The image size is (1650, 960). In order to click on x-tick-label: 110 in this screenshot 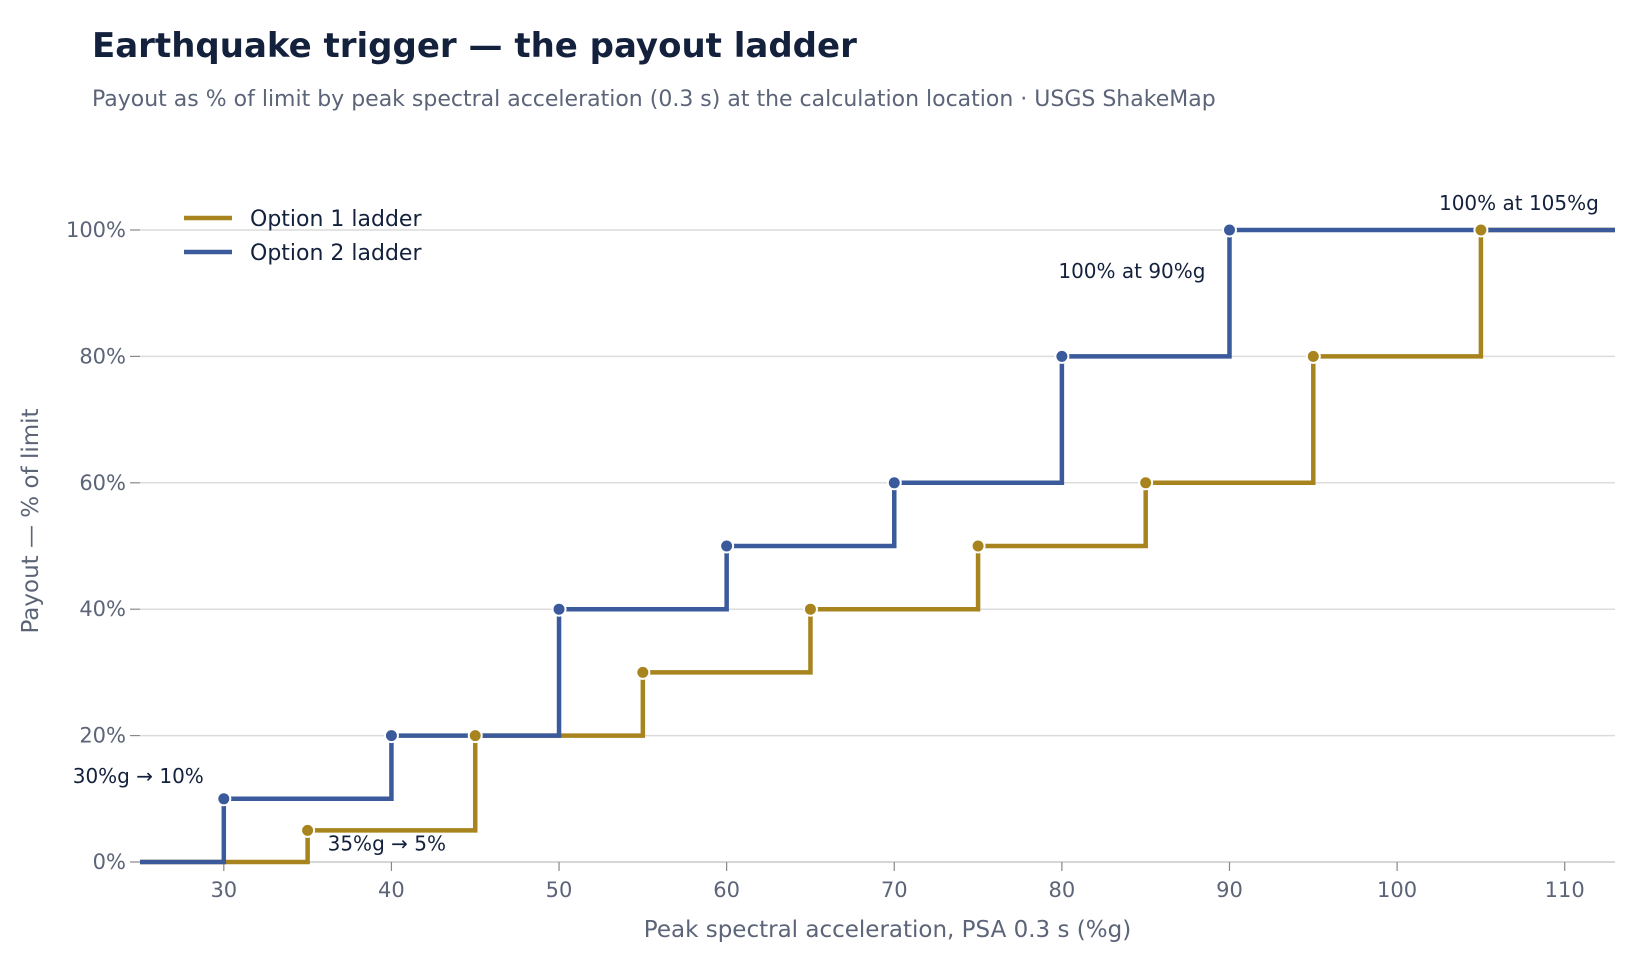, I will do `click(1565, 890)`.